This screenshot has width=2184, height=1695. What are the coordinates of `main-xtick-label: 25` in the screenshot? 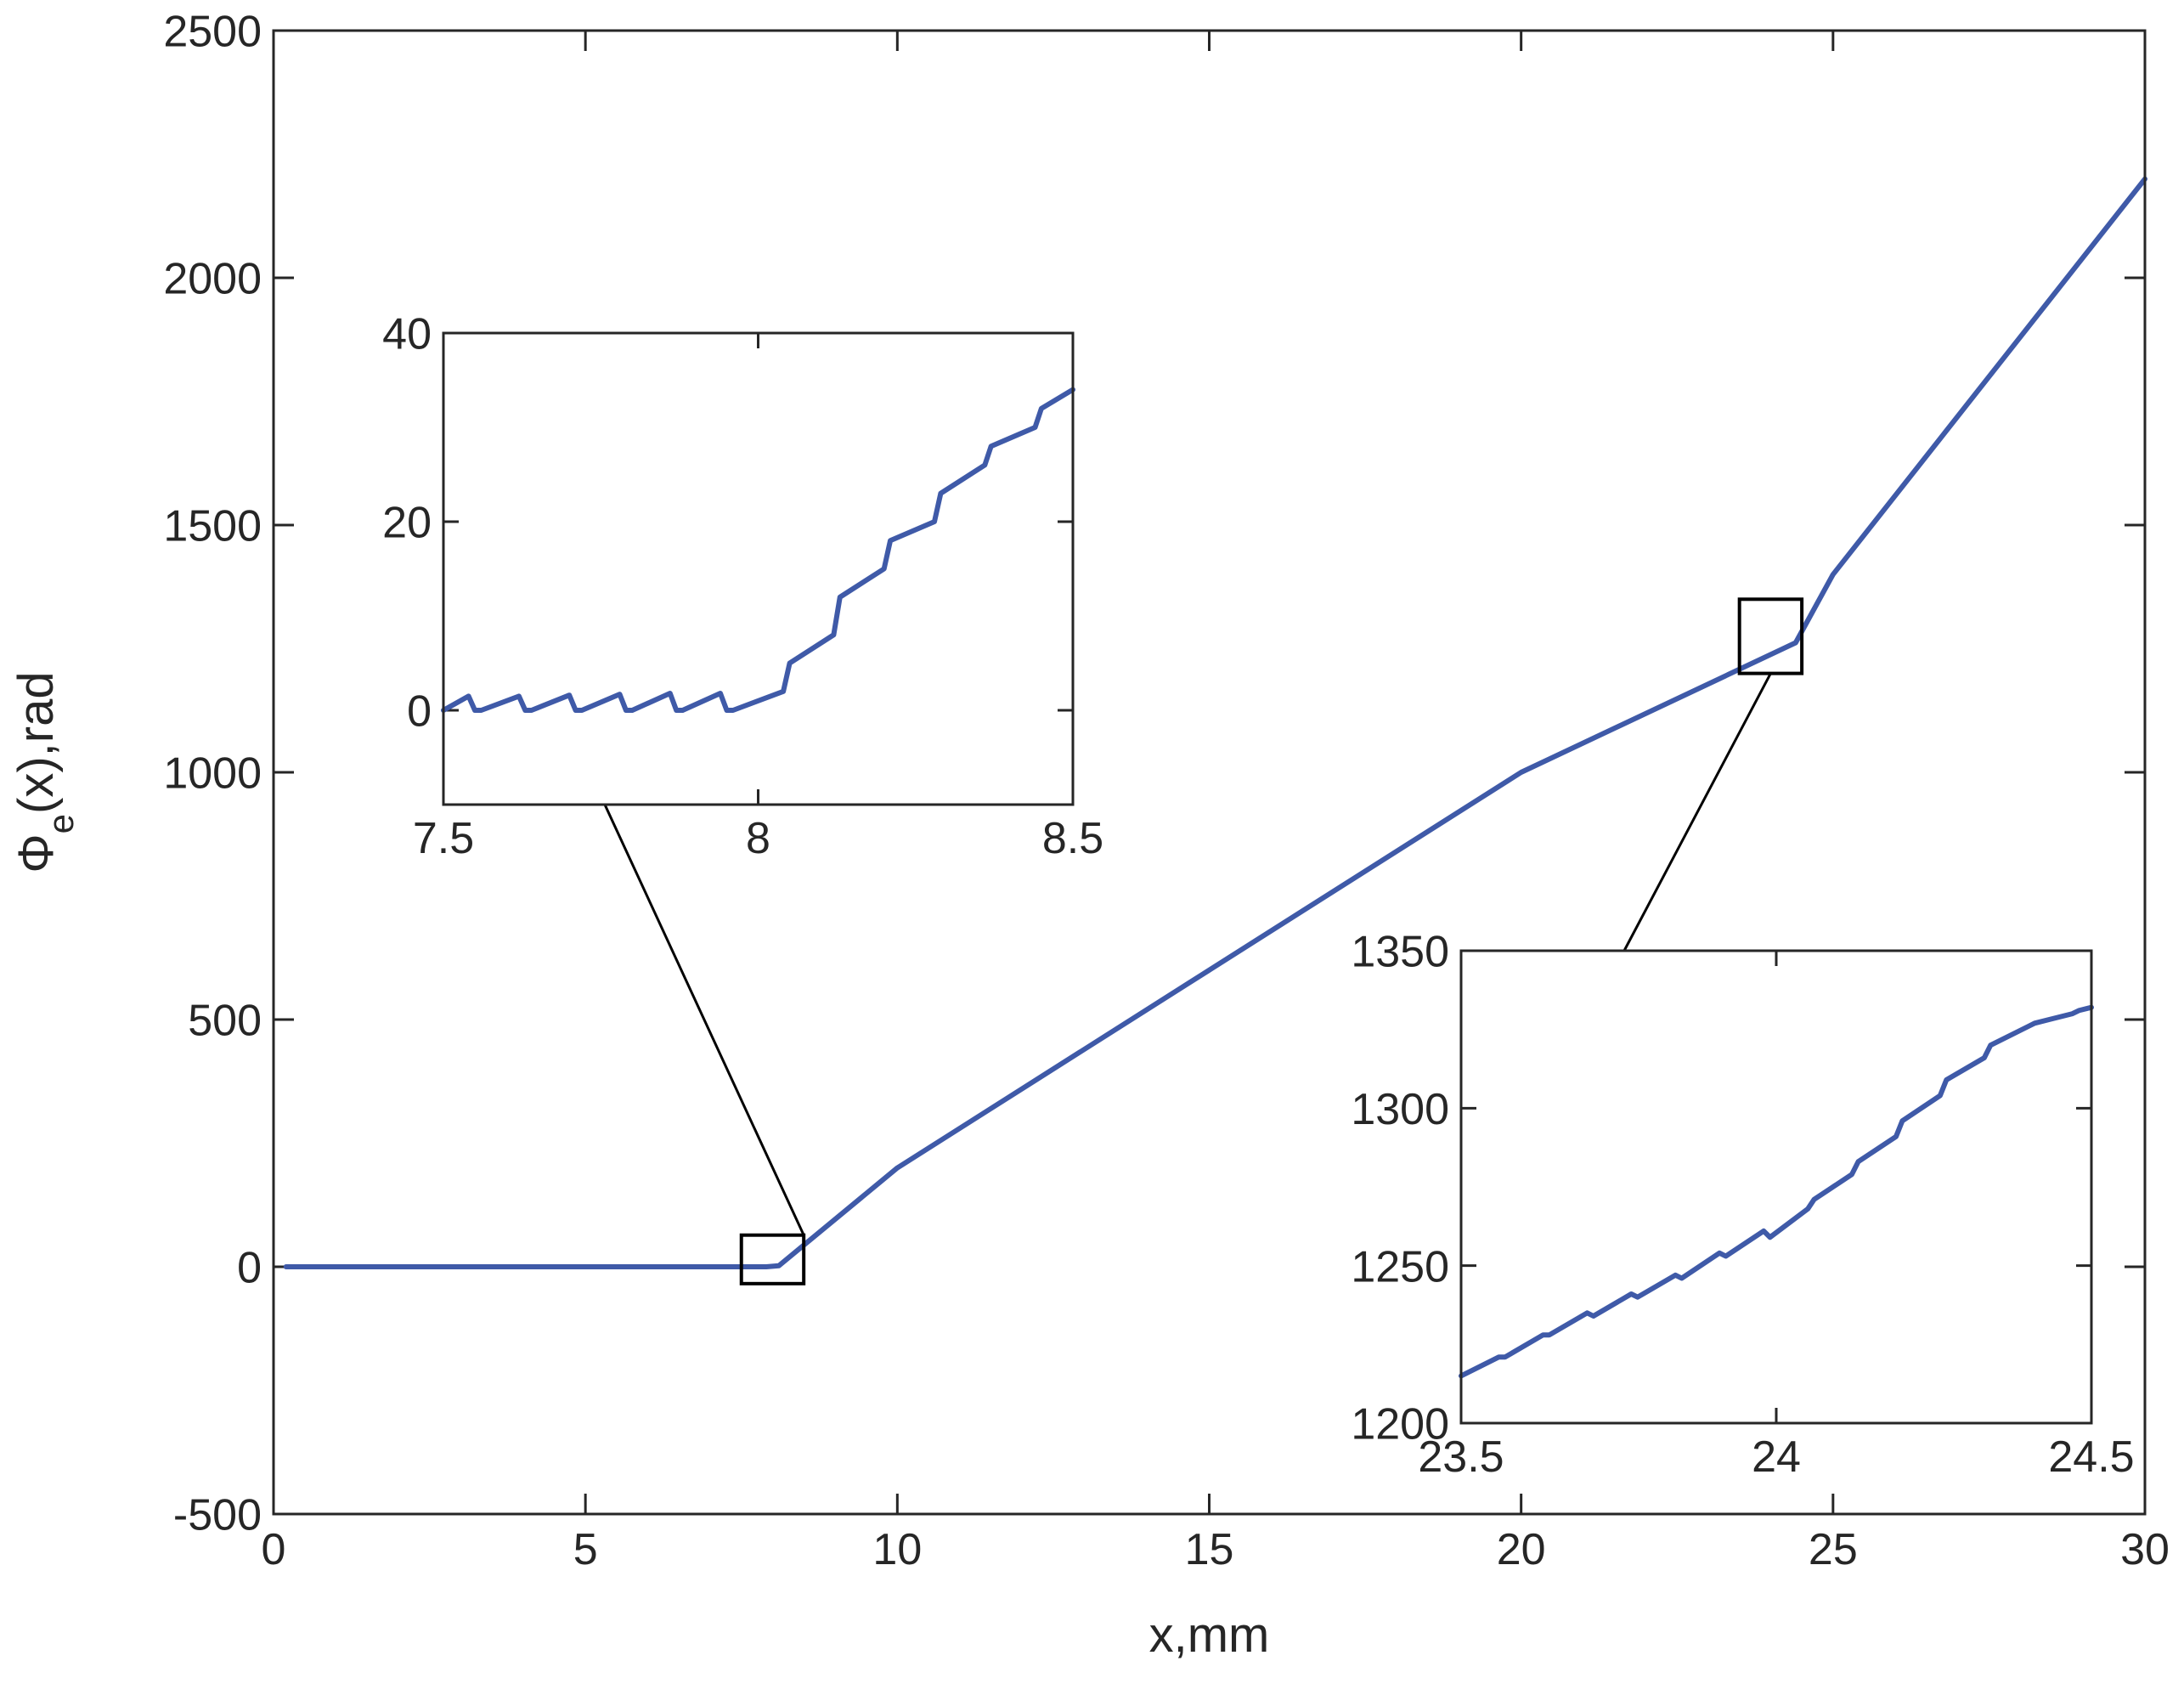 It's located at (1834, 1549).